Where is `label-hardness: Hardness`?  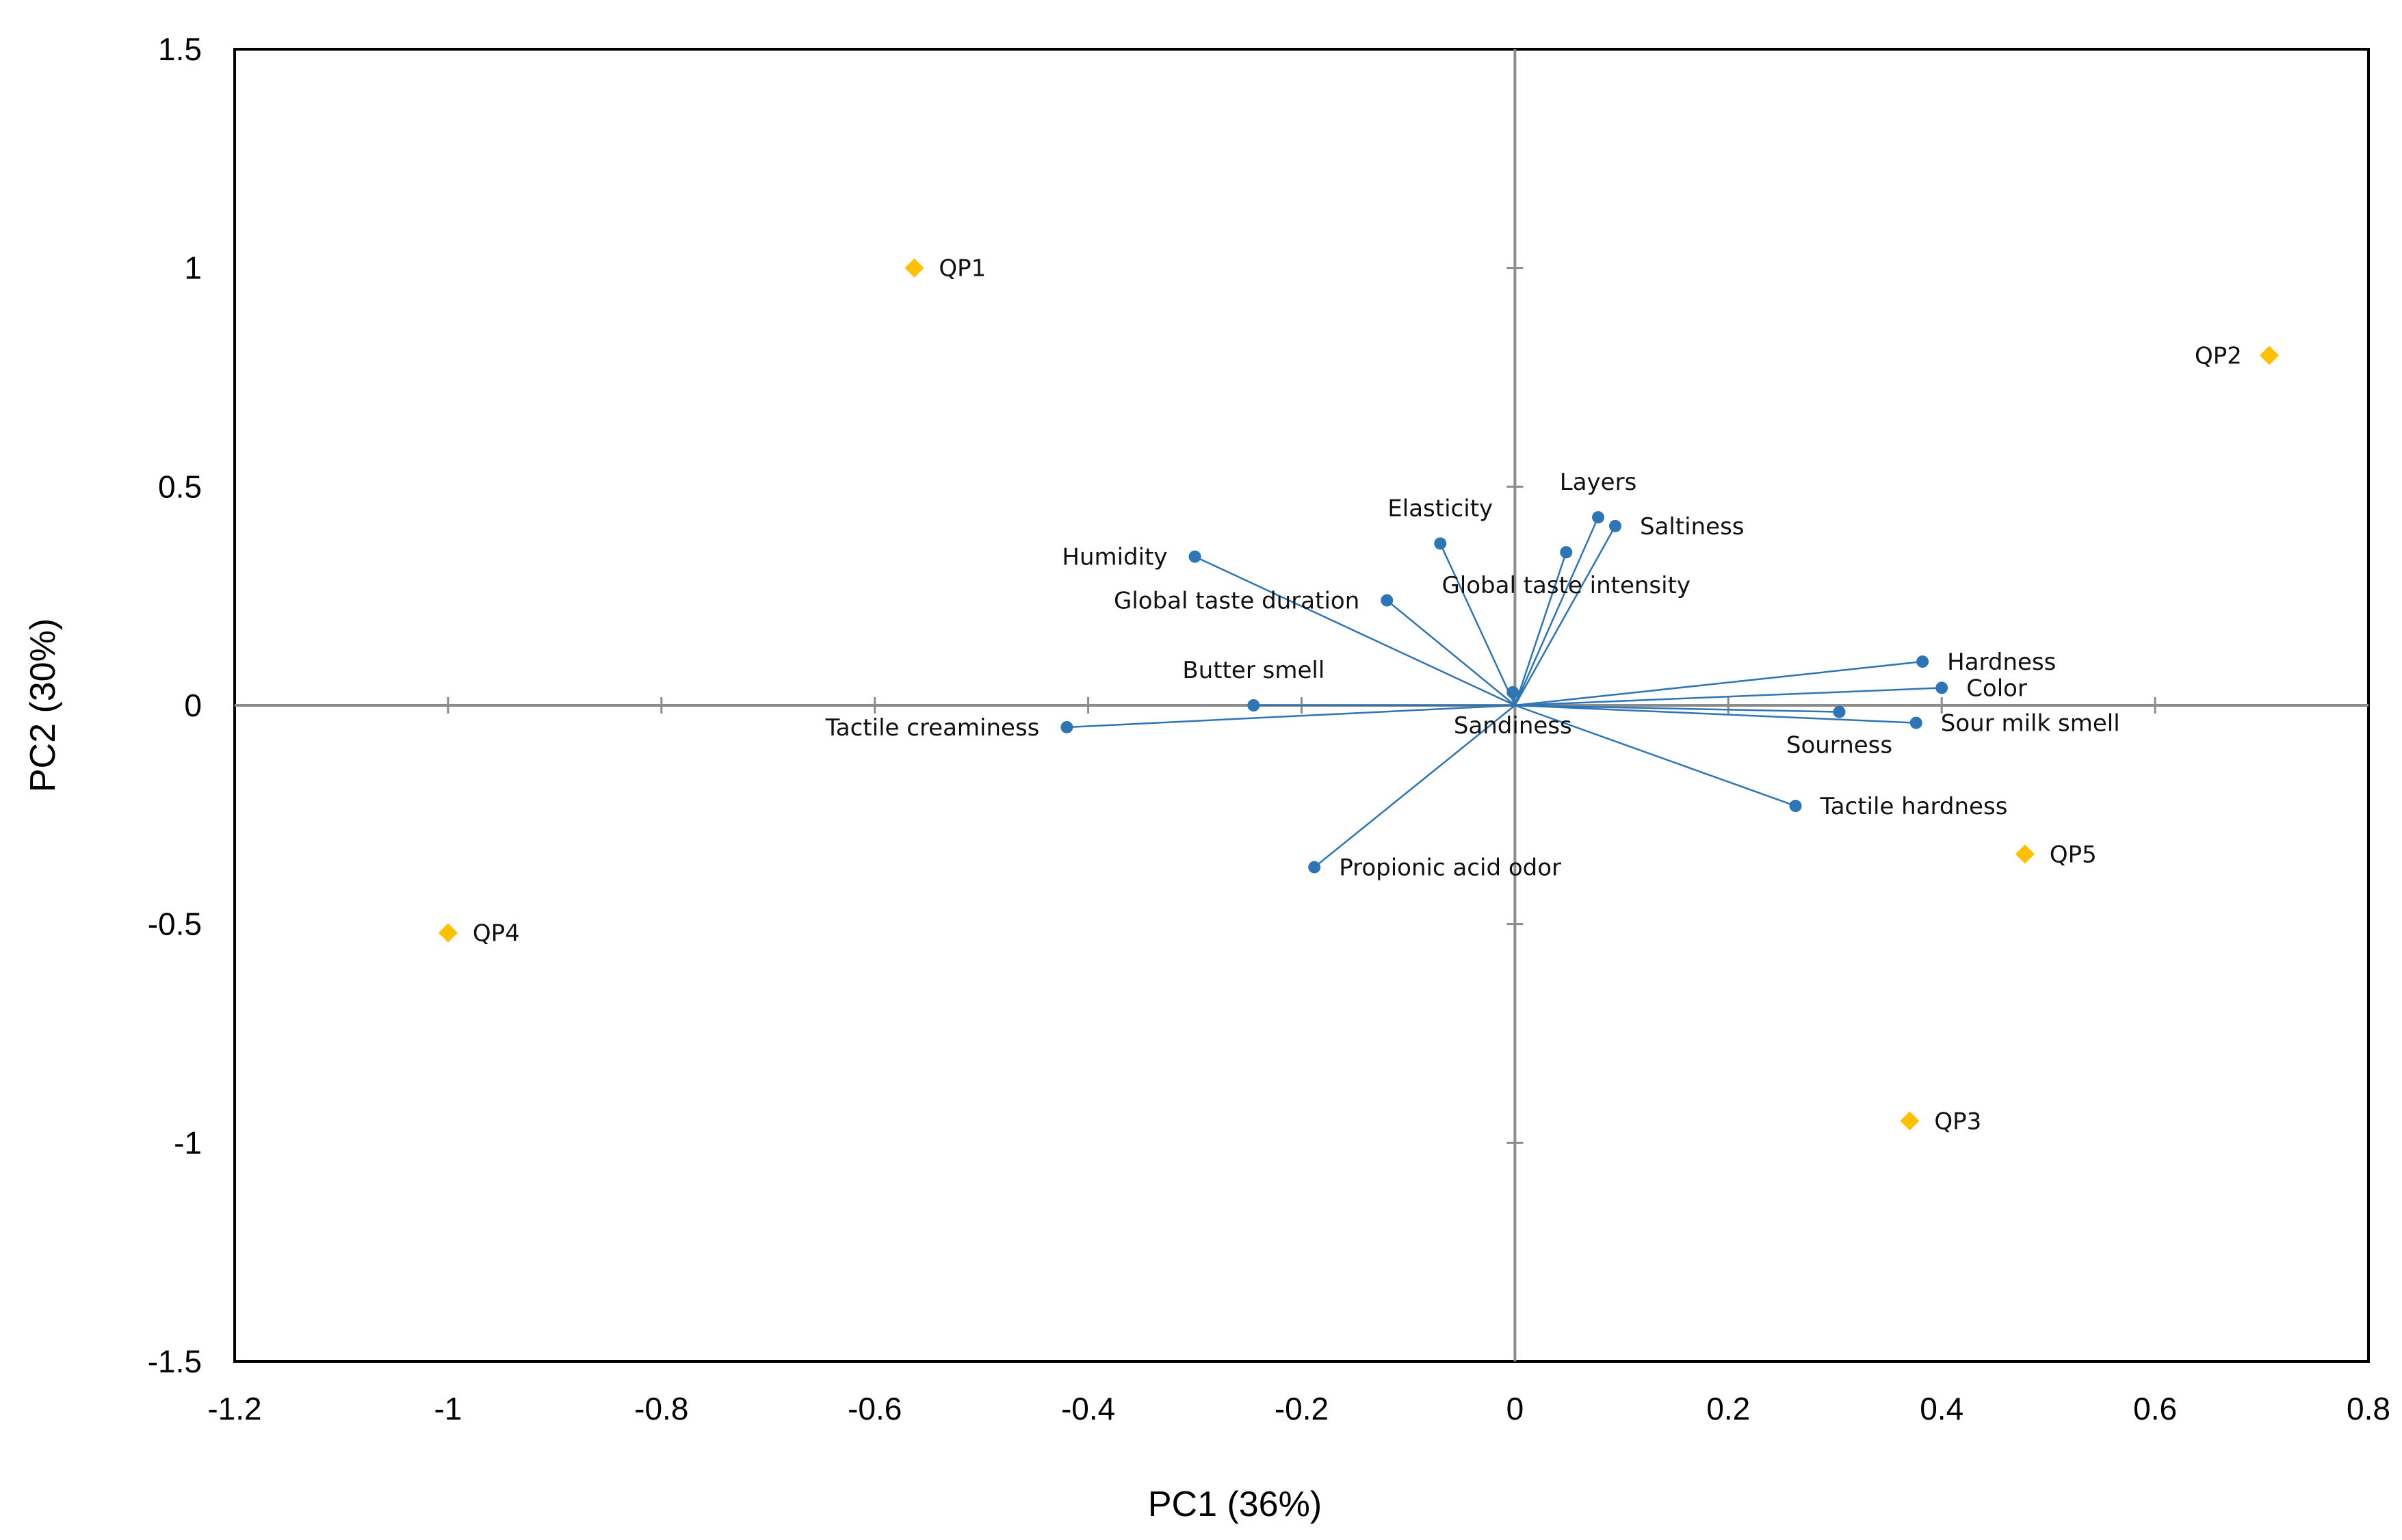
label-hardness: Hardness is located at coordinates (2002, 662).